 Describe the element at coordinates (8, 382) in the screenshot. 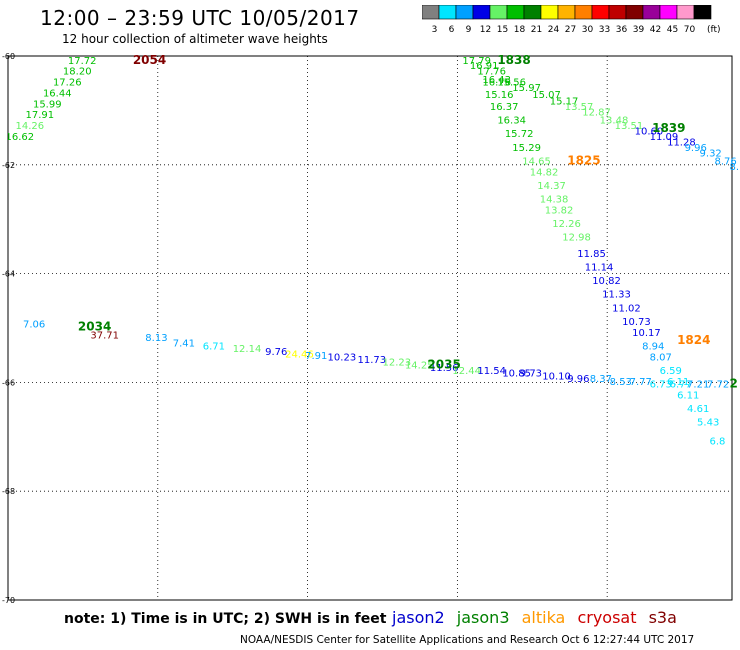

I see `lat-label: -66` at that location.